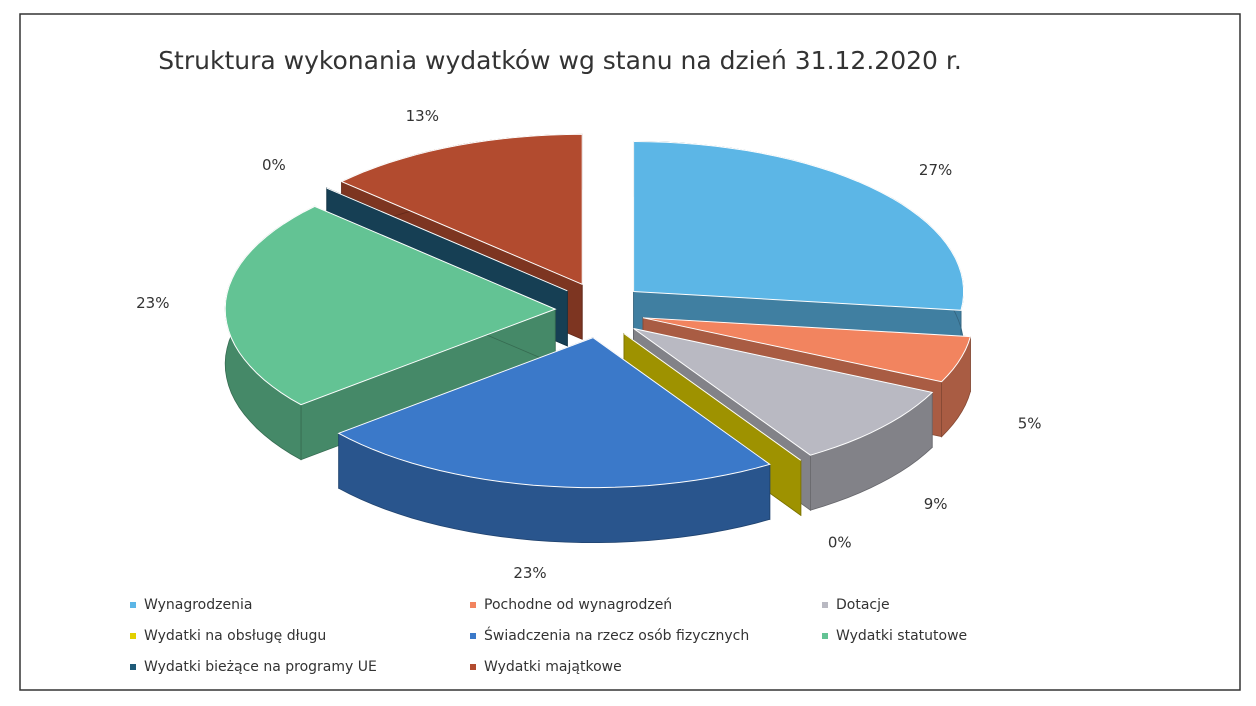  Describe the element at coordinates (616, 635) in the screenshot. I see `legend-label: Świadczenia na rzecz osób fizycznych` at that location.